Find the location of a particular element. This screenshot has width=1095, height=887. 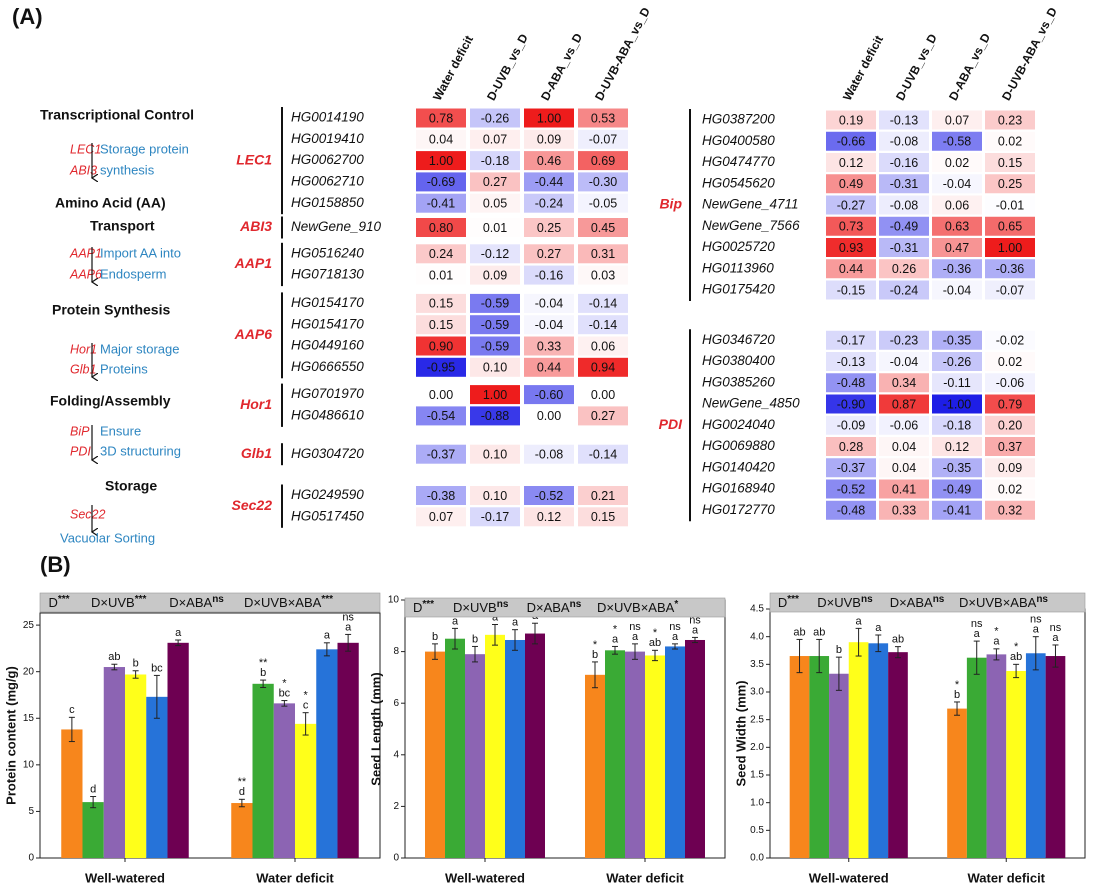

significance-label: ns is located at coordinates (977, 624).